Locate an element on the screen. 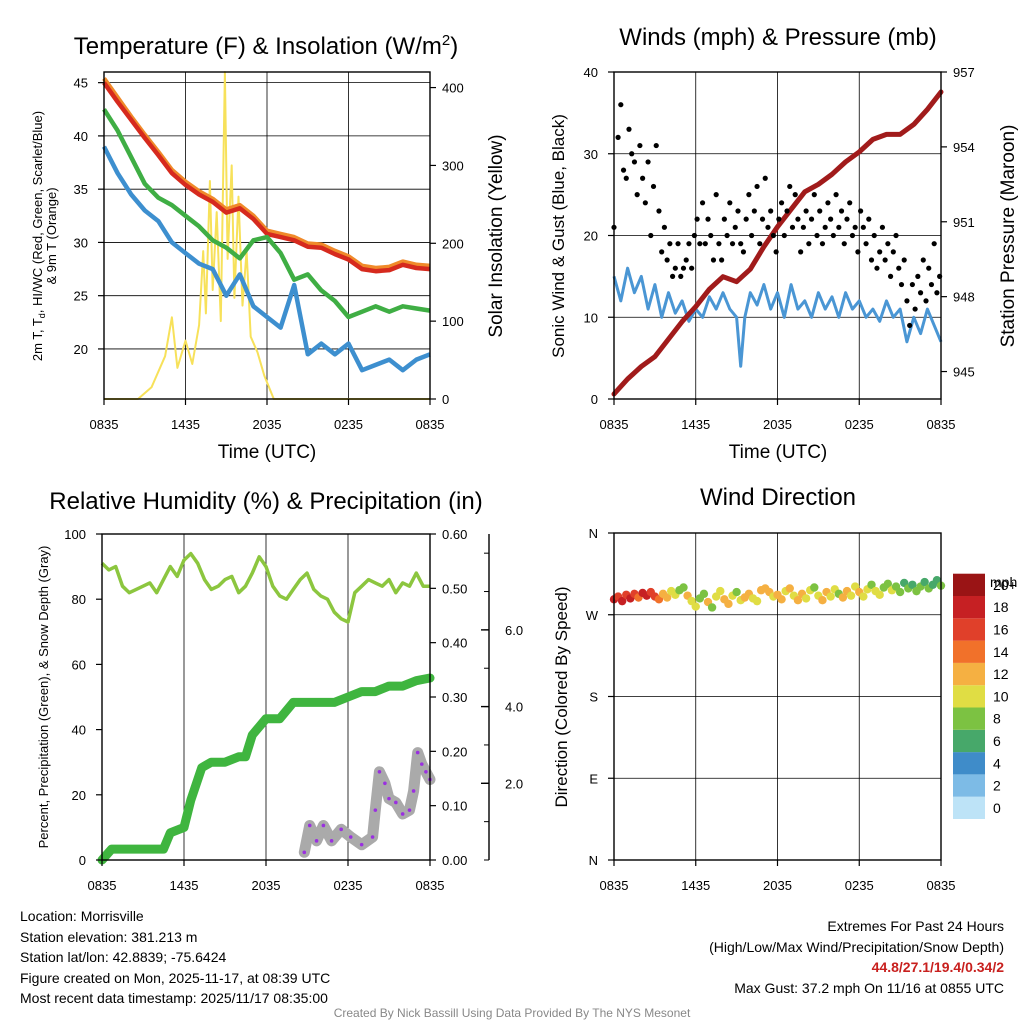  y-tick-label: 100 is located at coordinates (75, 534).